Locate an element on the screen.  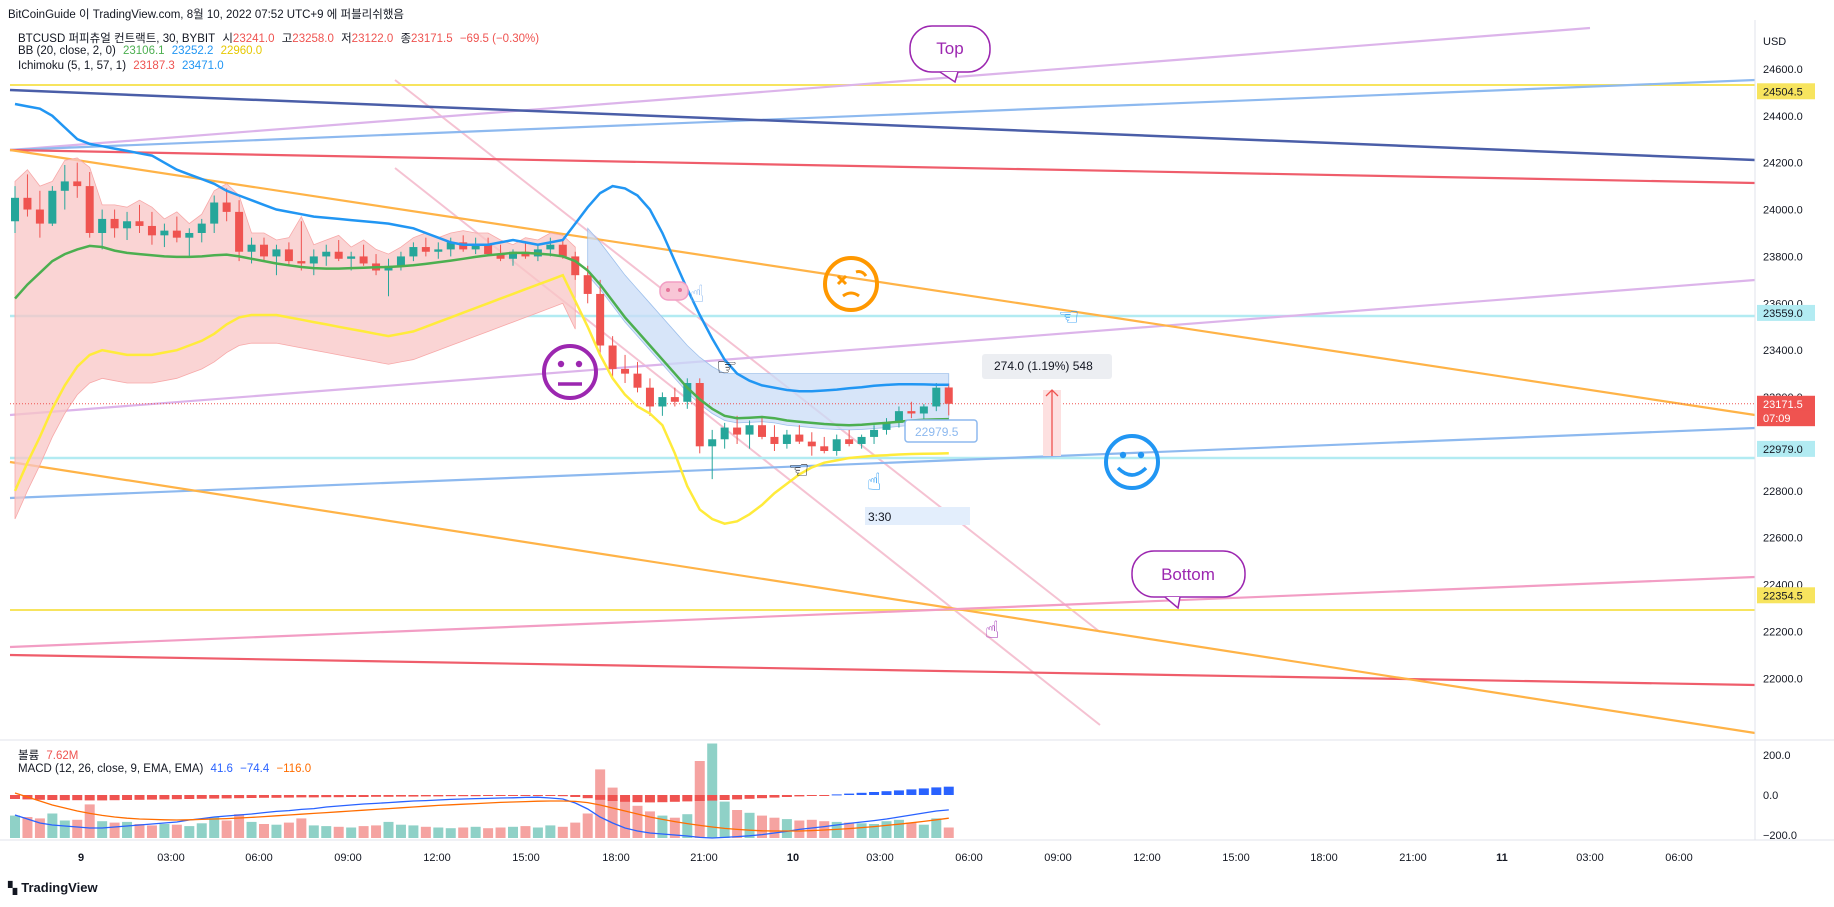
dizzy-face-icon is located at coordinates (851, 284).